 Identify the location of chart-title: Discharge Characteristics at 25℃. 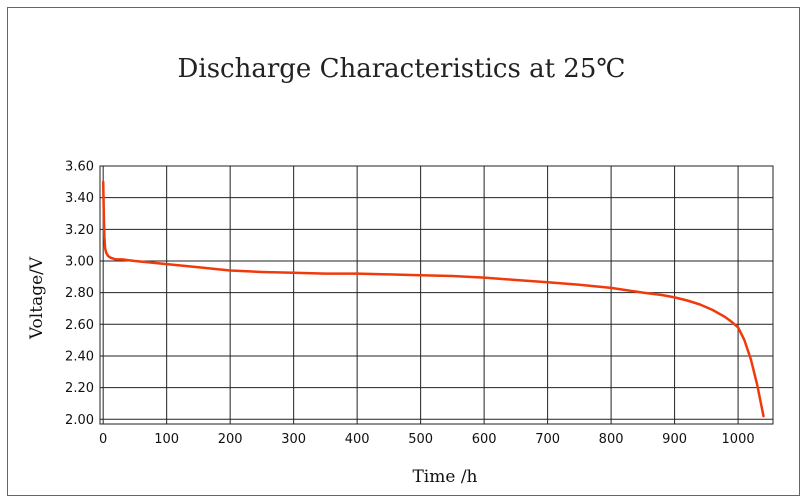
(401, 69).